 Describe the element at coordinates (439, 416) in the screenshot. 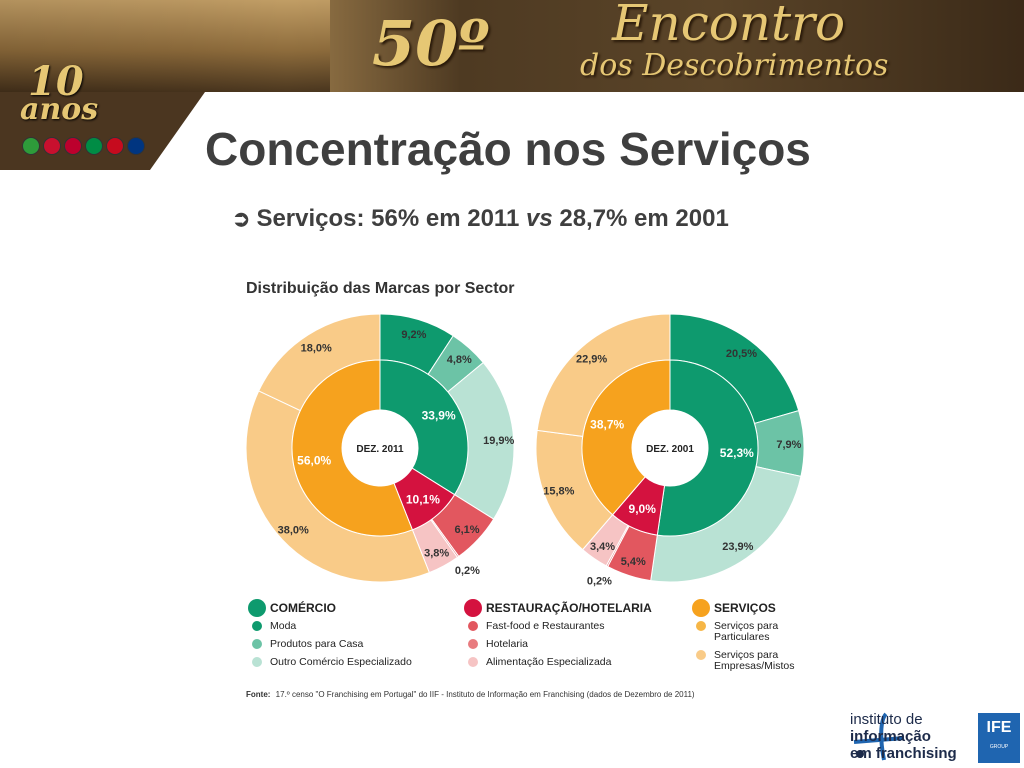

I see `inner-slice-label: 33,9%` at that location.